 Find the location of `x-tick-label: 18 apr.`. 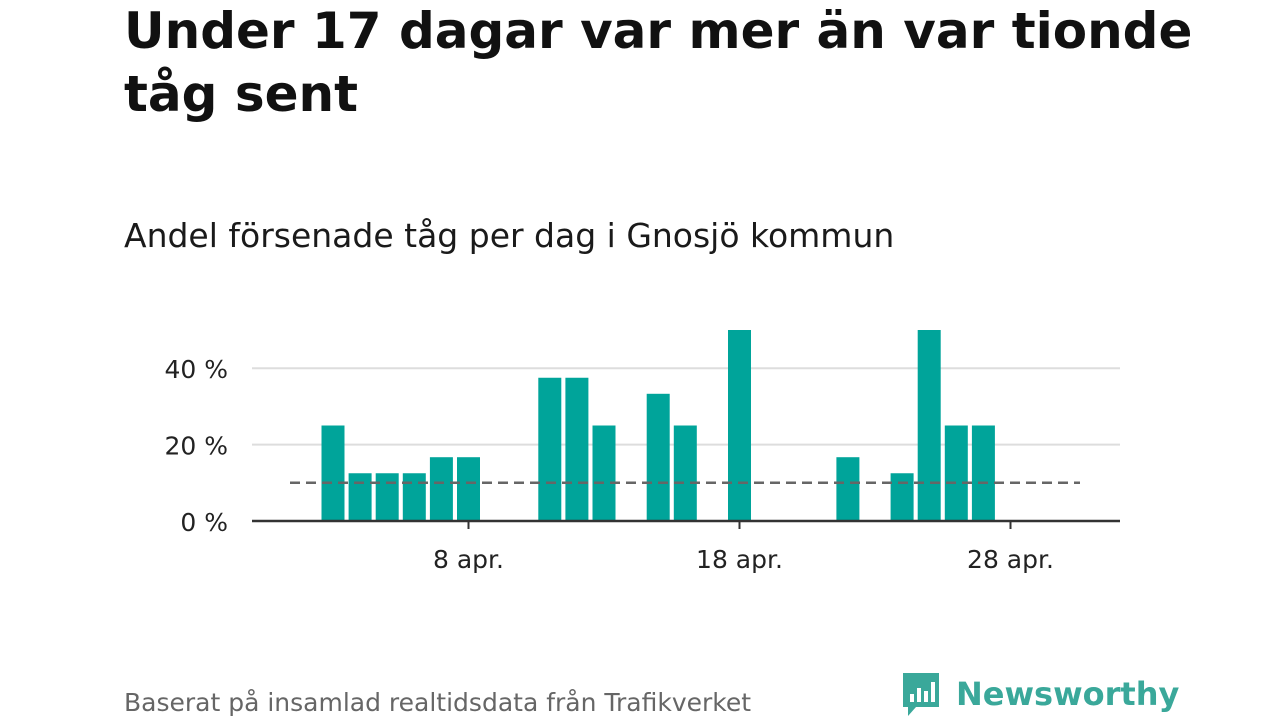

x-tick-label: 18 apr. is located at coordinates (739, 559).